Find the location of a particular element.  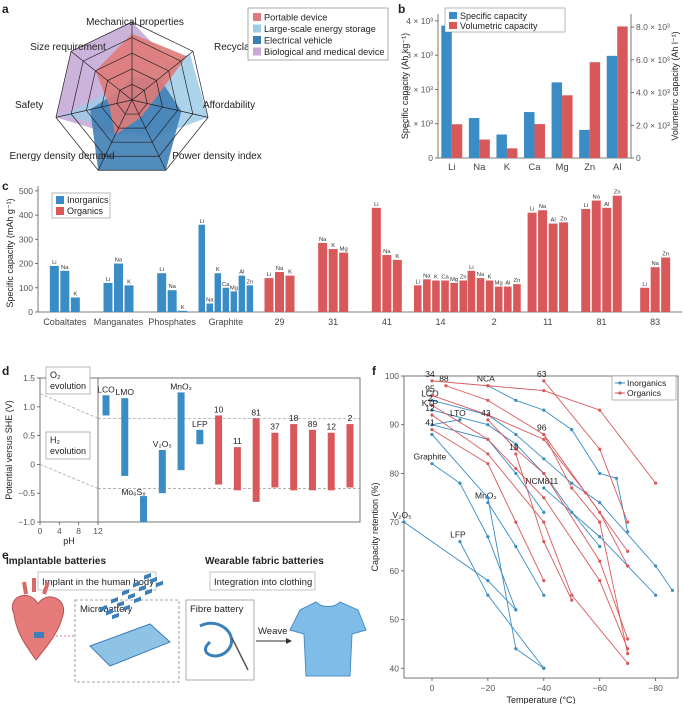

bar-specific-Li is located at coordinates (446, 92).